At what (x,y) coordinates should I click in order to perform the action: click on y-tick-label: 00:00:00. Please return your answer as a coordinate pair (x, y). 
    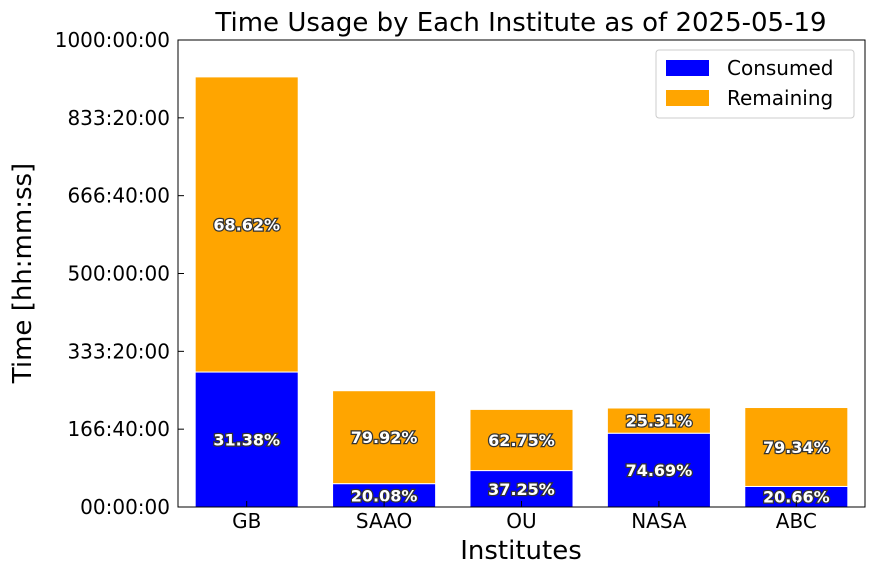
    Looking at the image, I should click on (125, 507).